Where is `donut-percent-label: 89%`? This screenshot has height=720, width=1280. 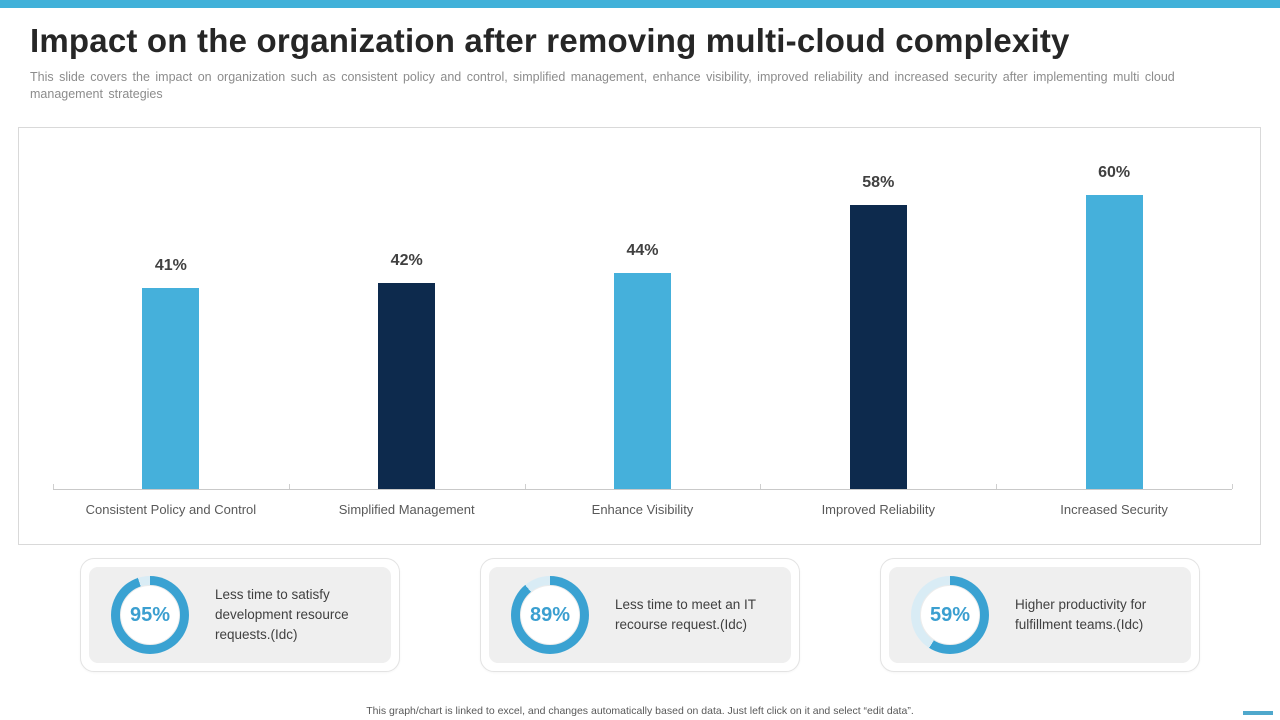
donut-percent-label: 89% is located at coordinates (550, 614).